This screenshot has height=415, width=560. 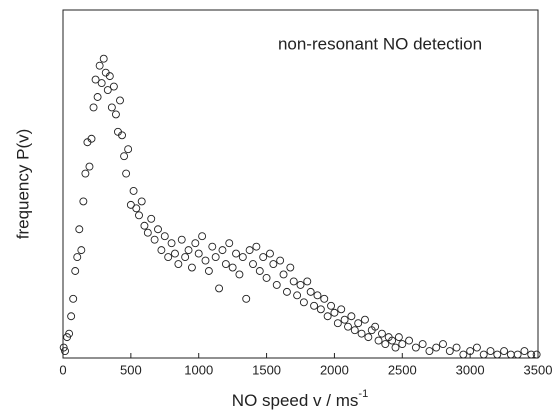 I want to click on annotation: non-resonant NO detection, so click(x=380, y=43).